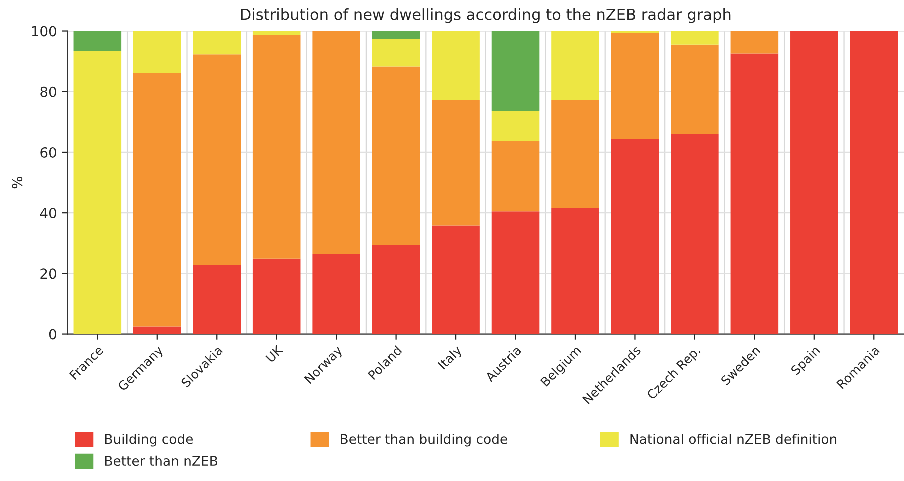 This screenshot has width=904, height=481. Describe the element at coordinates (48, 213) in the screenshot. I see `y-tick-label: 40` at that location.